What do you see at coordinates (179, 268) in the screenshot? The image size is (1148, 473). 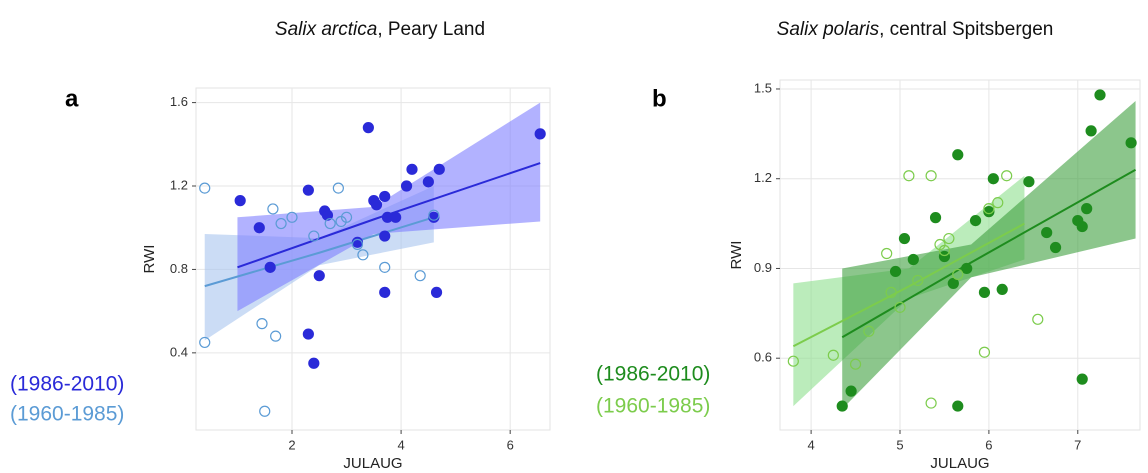 I see `y-tick-label: 0.8` at bounding box center [179, 268].